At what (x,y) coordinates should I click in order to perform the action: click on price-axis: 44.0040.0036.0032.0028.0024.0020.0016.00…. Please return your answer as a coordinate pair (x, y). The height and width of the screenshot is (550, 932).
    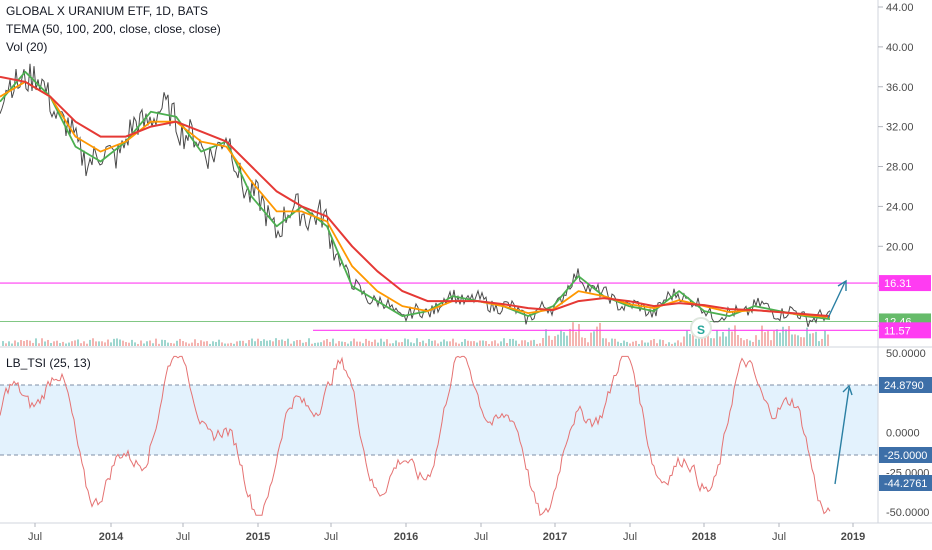
    Looking at the image, I should click on (904, 261).